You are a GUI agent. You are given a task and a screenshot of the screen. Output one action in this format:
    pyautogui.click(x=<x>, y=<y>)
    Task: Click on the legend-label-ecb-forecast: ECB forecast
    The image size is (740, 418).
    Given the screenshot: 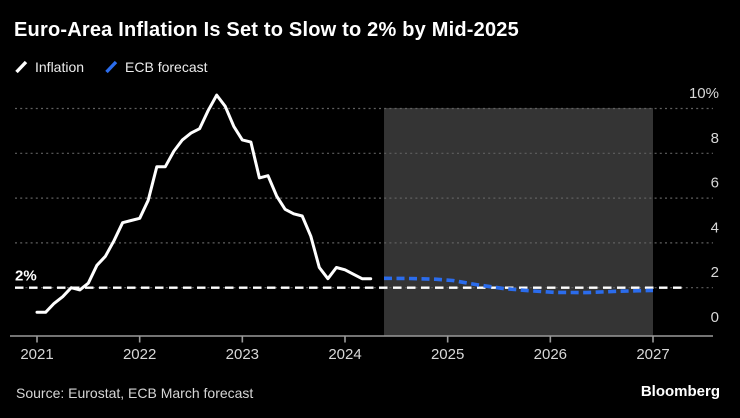 What is the action you would take?
    pyautogui.click(x=166, y=67)
    